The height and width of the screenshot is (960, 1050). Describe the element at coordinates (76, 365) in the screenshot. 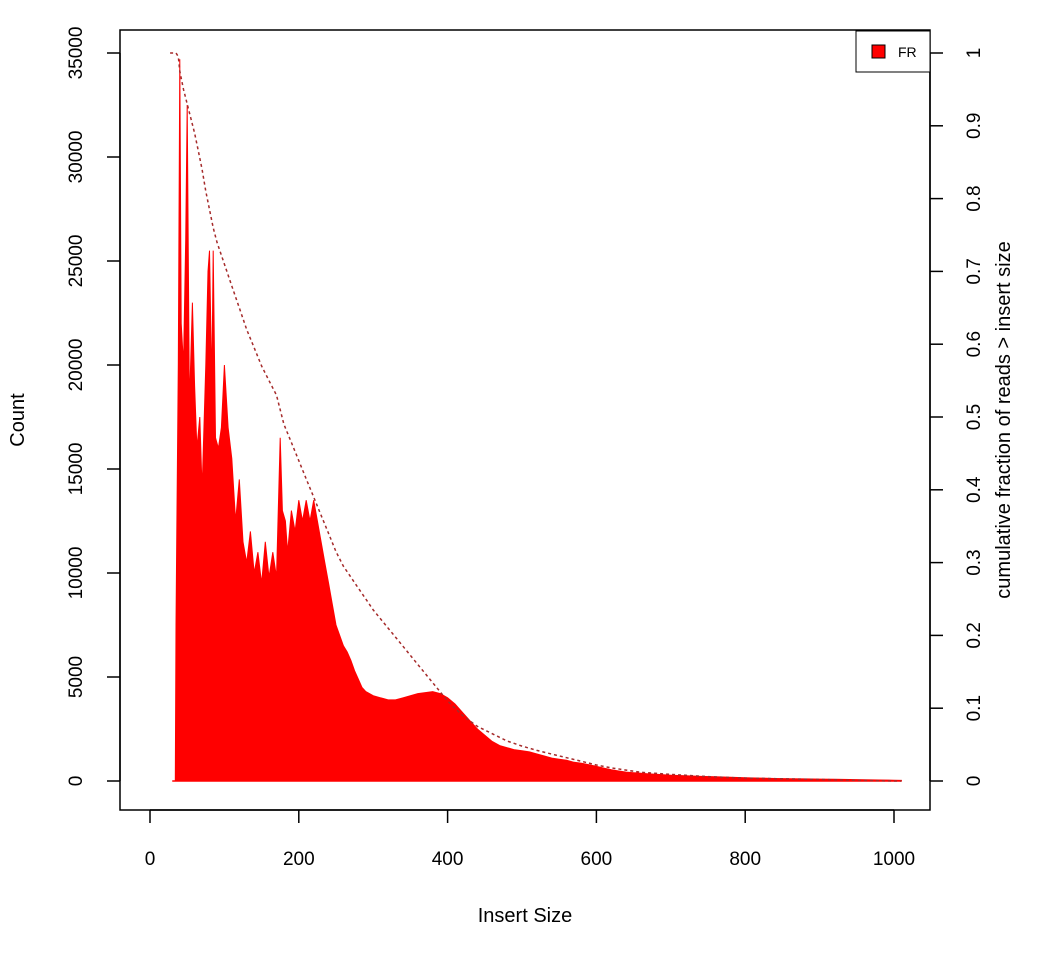

I see `y-tick-label: 20000` at that location.